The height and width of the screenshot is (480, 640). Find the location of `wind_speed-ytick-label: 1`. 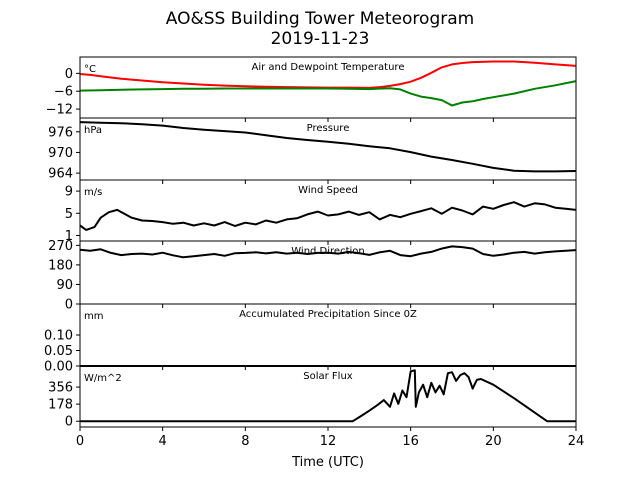

wind_speed-ytick-label: 1 is located at coordinates (69, 236).